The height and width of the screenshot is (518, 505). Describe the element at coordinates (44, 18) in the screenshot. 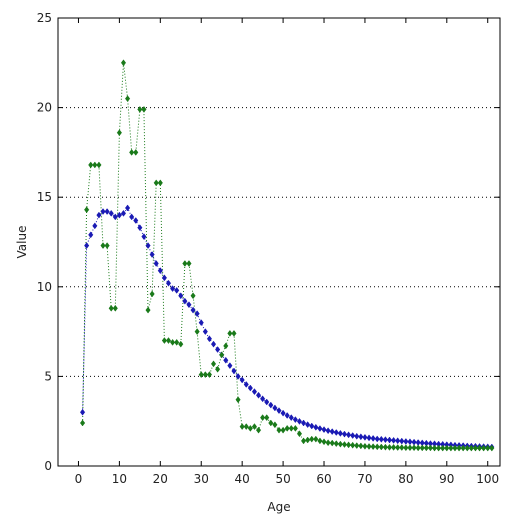

I see `y-tick-label: 25` at that location.